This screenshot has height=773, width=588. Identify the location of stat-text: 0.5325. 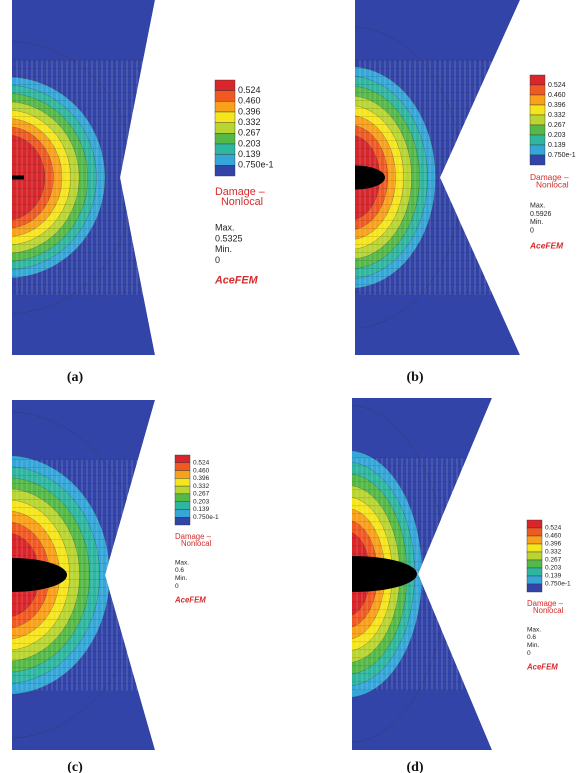
(229, 238).